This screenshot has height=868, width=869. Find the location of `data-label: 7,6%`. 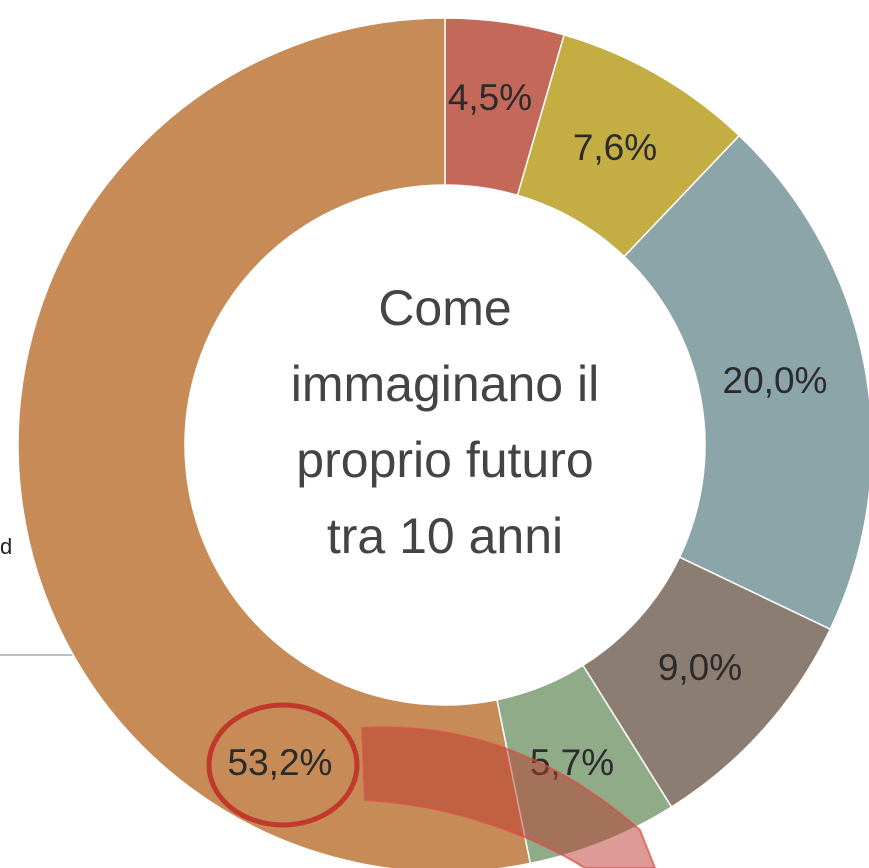

data-label: 7,6% is located at coordinates (615, 147).